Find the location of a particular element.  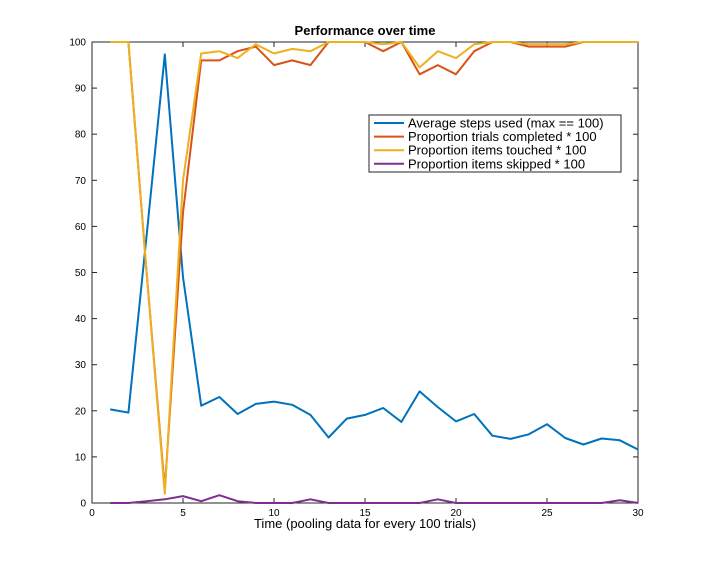

y-tick-label: 0 is located at coordinates (83, 504).